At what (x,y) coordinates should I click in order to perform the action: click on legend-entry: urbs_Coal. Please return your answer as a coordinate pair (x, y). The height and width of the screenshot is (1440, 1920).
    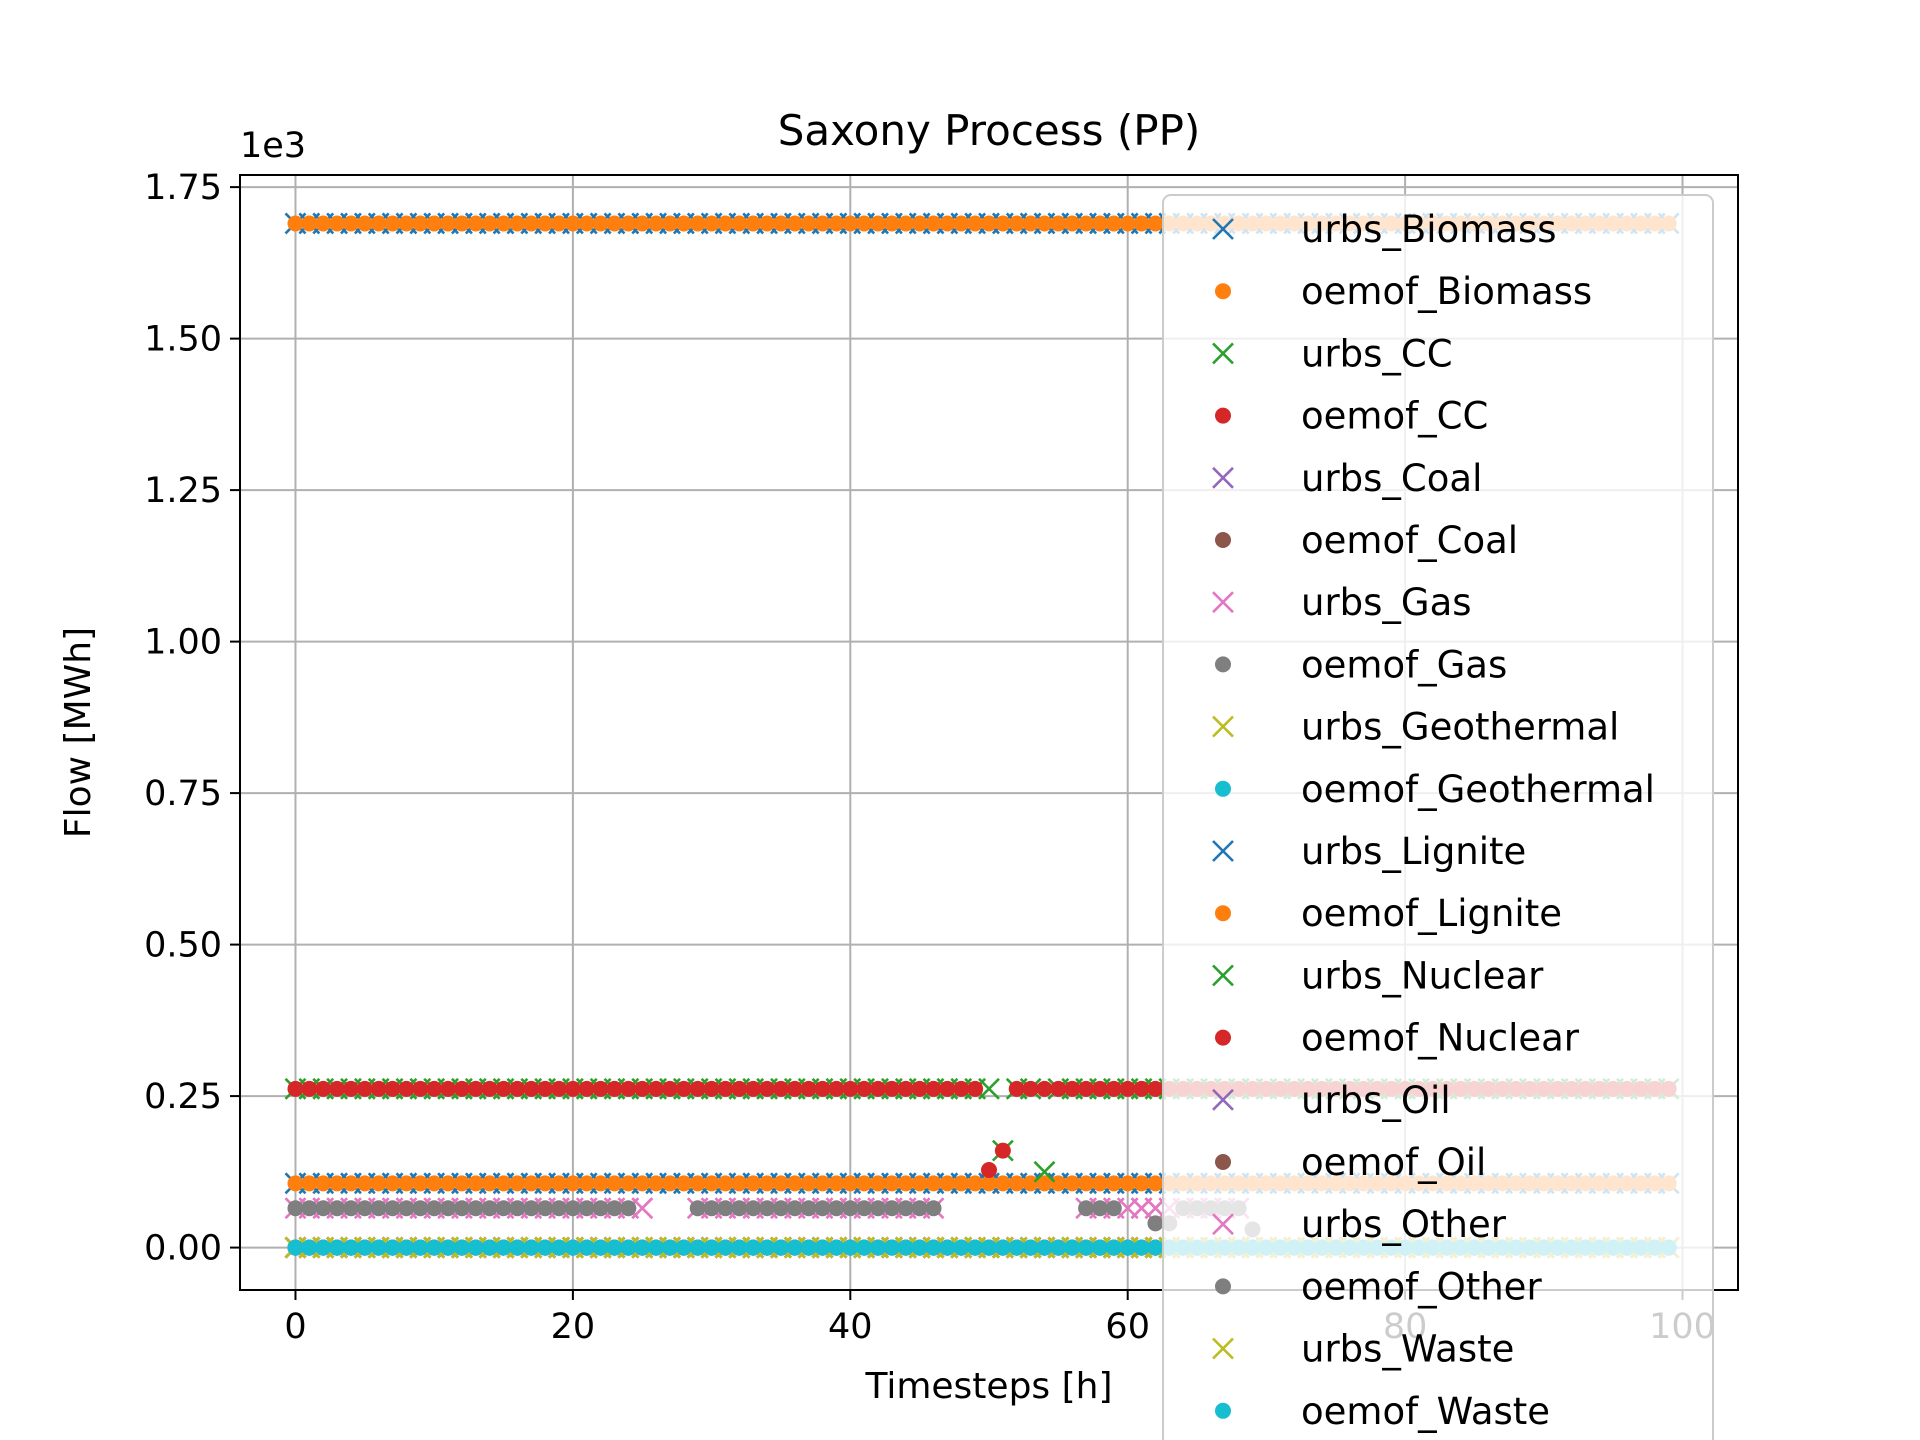
    Looking at the image, I should click on (1347, 478).